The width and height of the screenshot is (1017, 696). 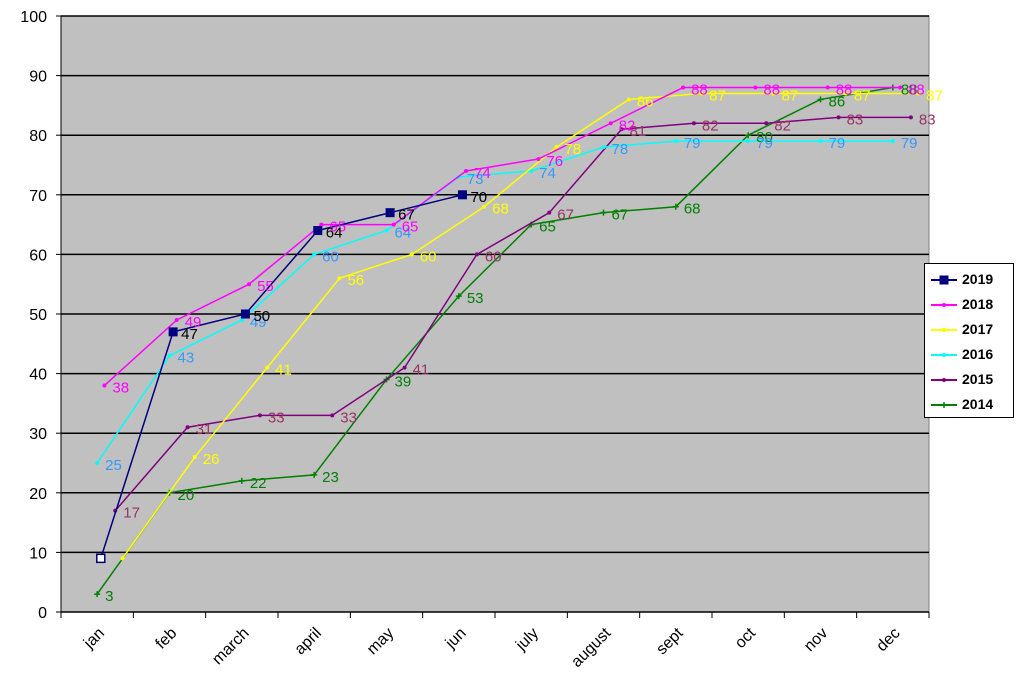 What do you see at coordinates (308, 641) in the screenshot?
I see `x-tick-label: april` at bounding box center [308, 641].